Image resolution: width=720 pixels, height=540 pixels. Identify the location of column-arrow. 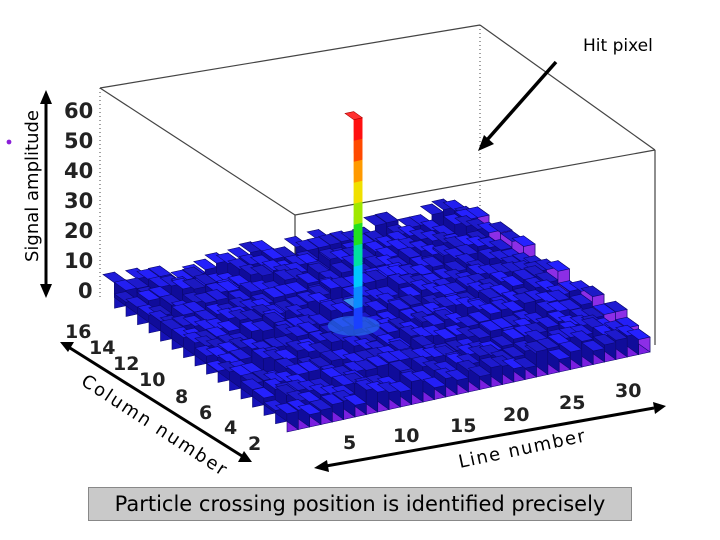
(156, 402).